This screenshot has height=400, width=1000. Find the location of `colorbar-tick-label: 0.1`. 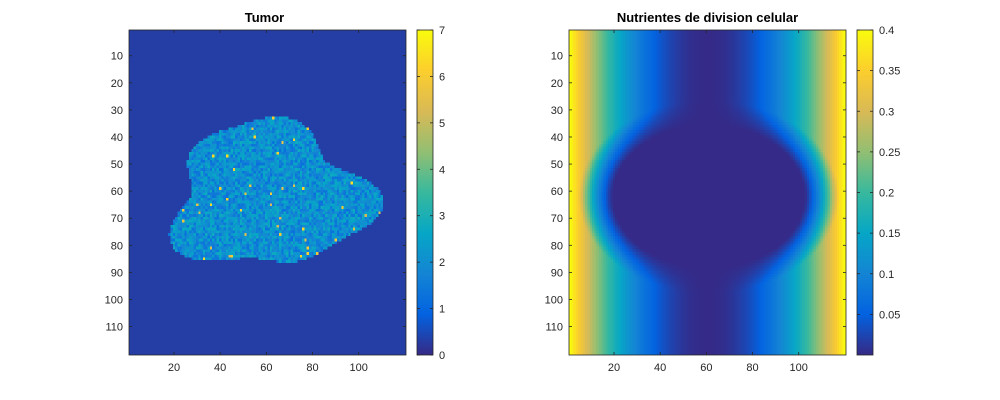

colorbar-tick-label: 0.1 is located at coordinates (886, 275).